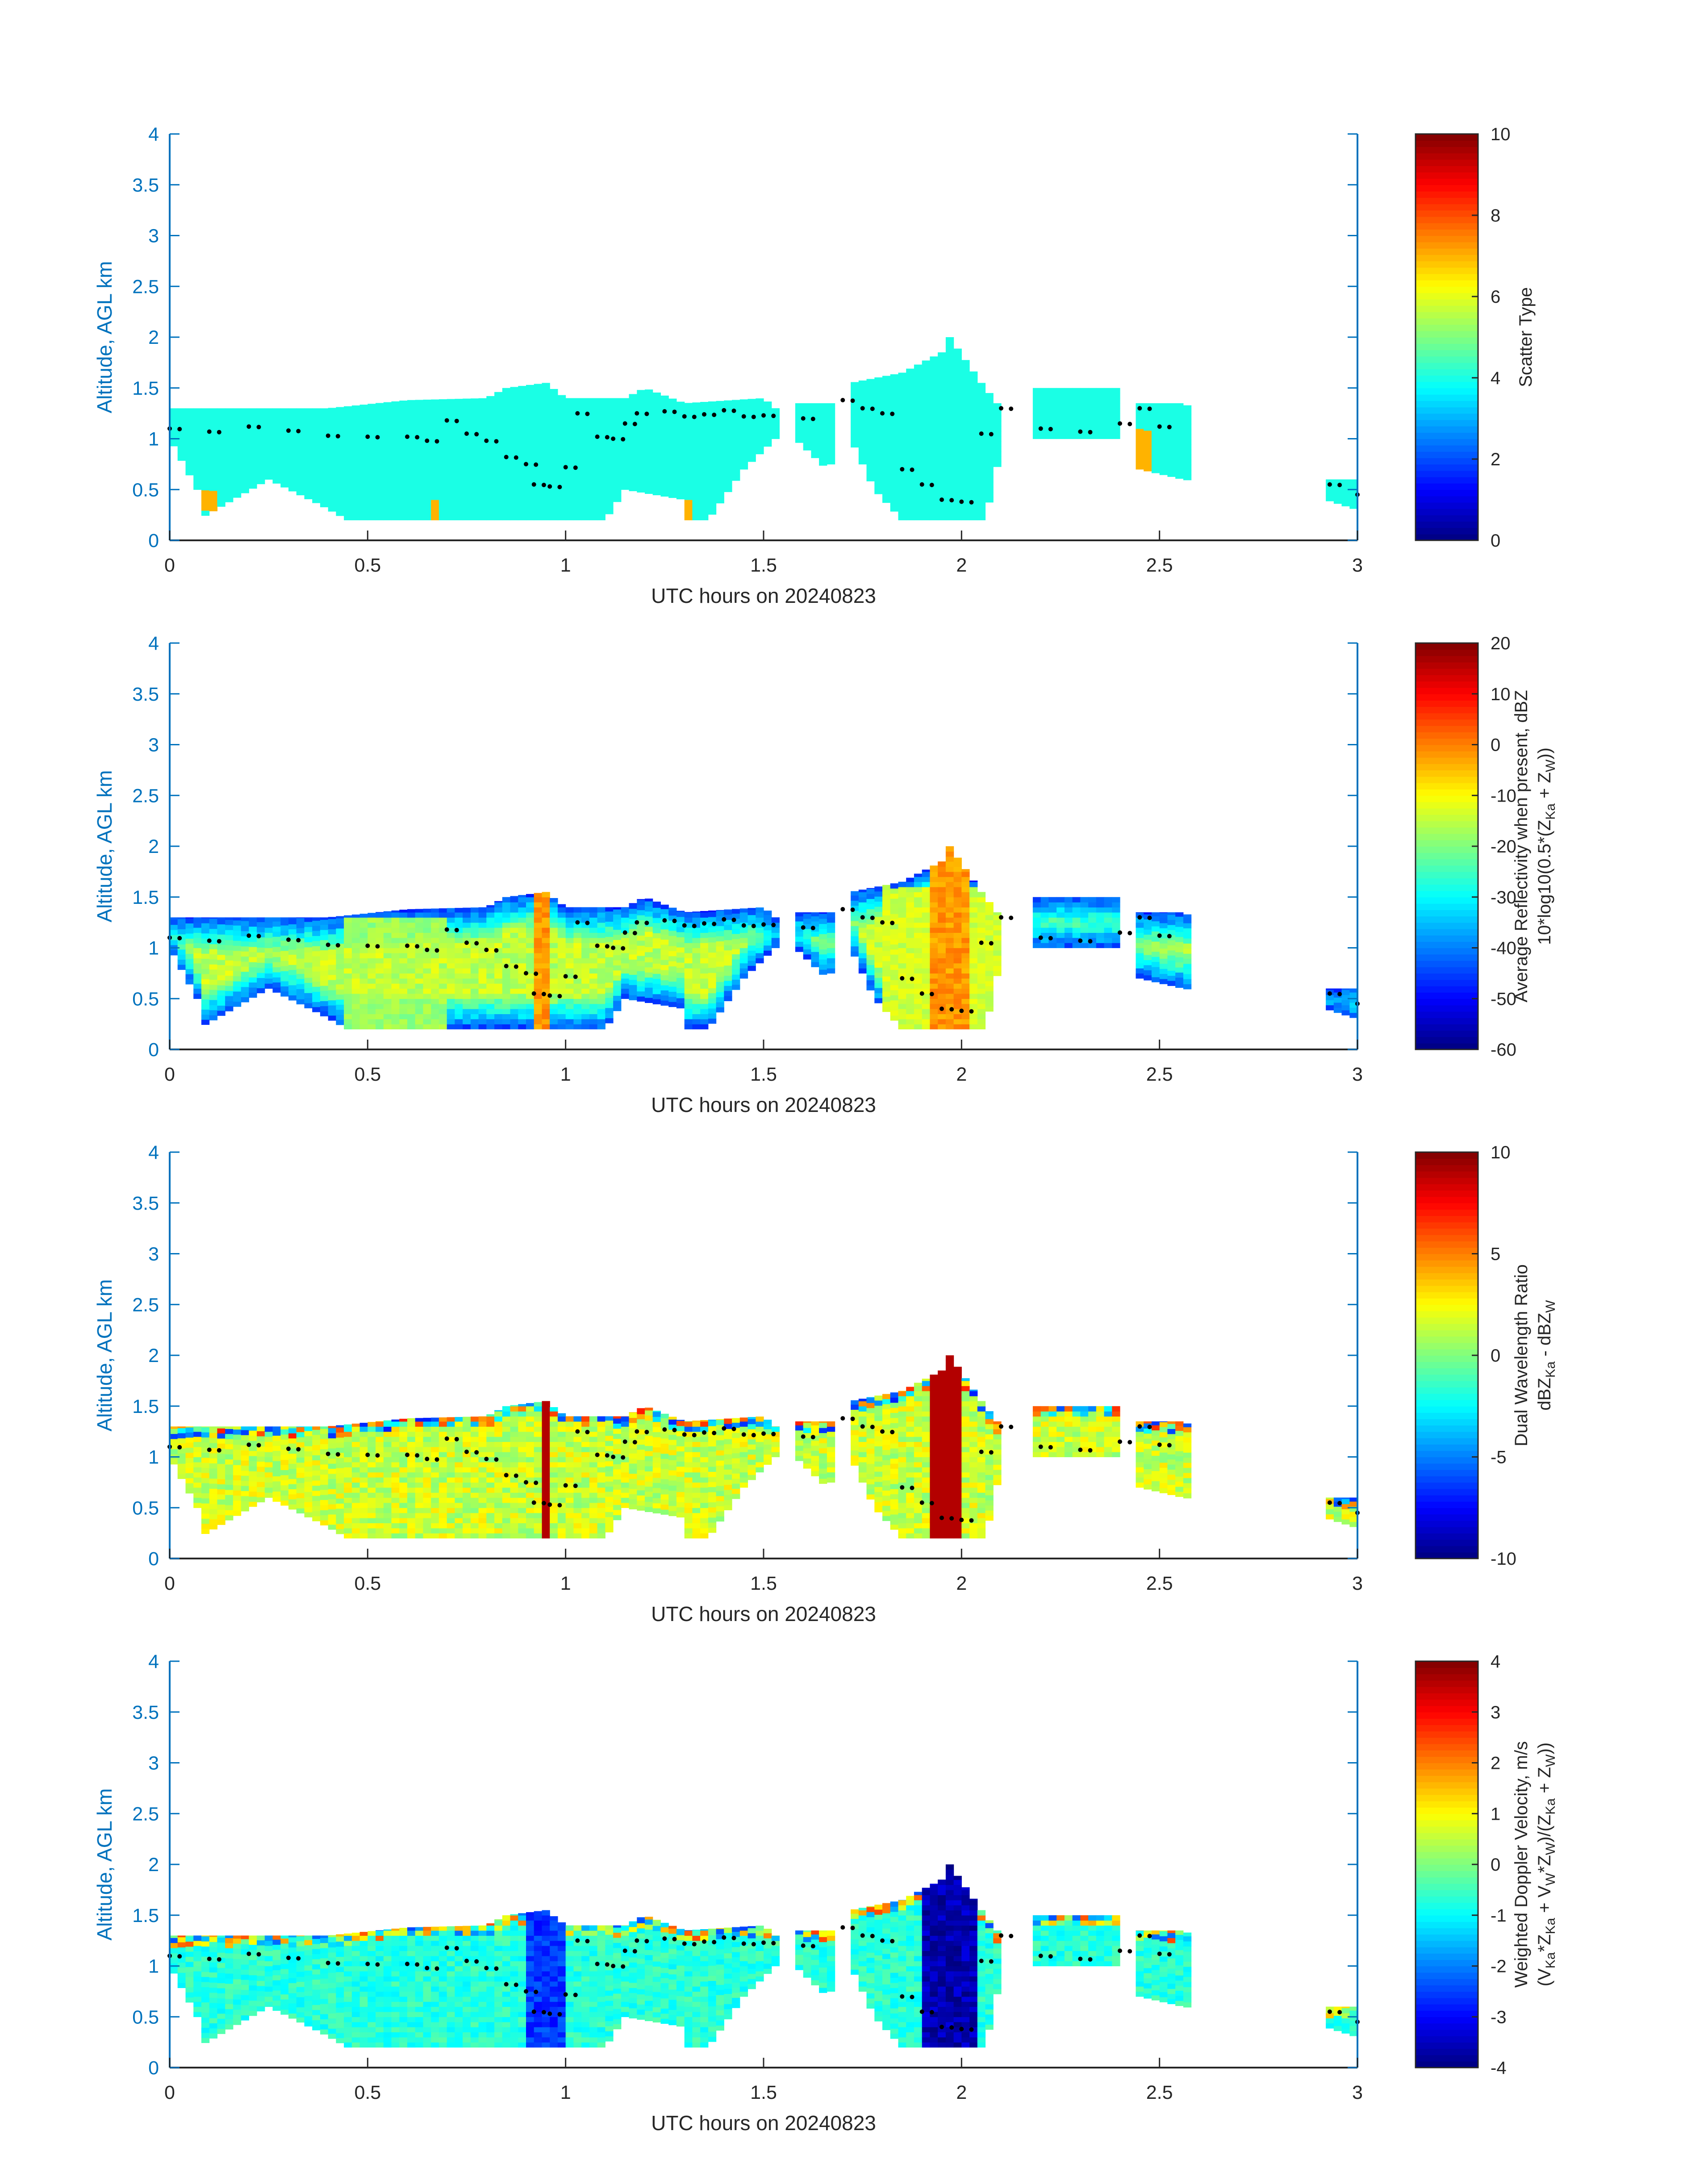 This screenshot has height=2177, width=1708. What do you see at coordinates (763, 565) in the screenshot?
I see `x-tick-label: 1.5` at bounding box center [763, 565].